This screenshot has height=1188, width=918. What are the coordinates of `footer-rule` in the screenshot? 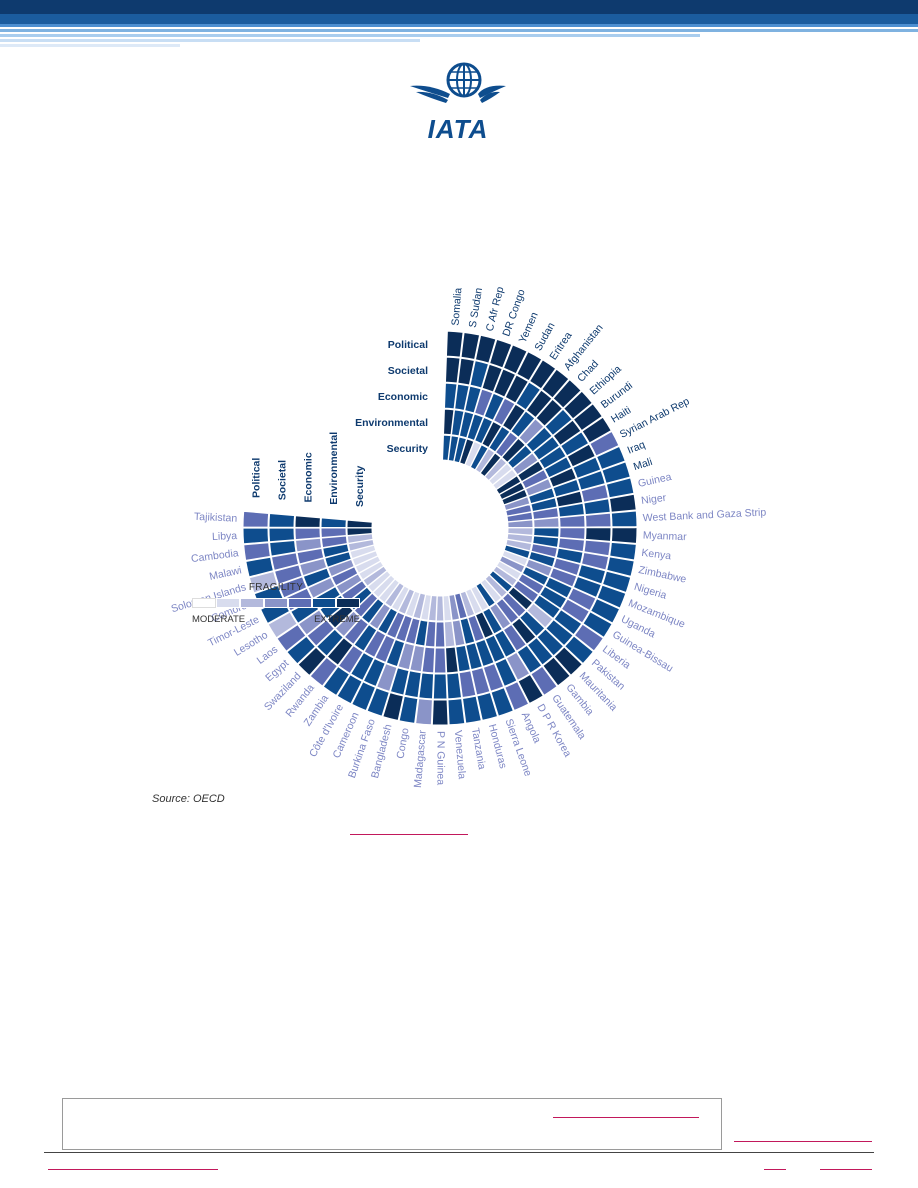 It's located at (459, 1152).